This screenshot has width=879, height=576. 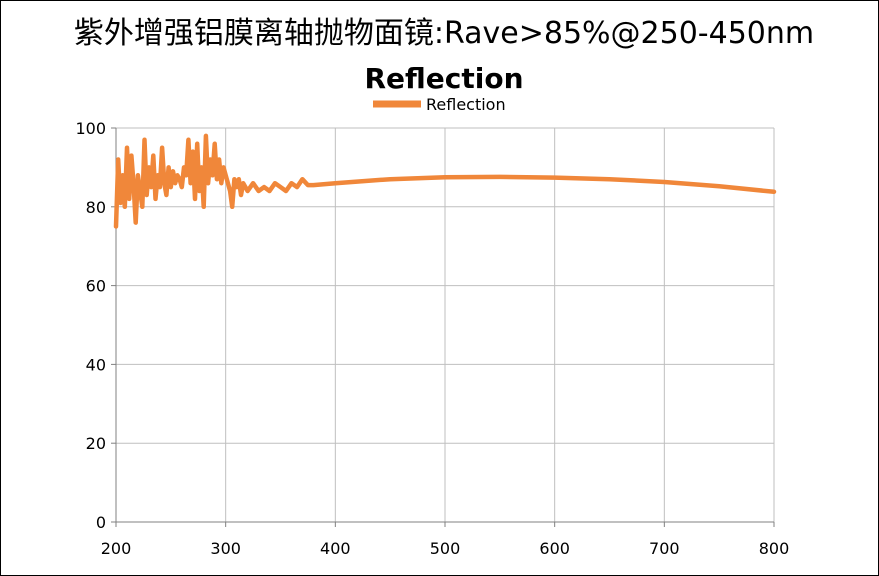 What do you see at coordinates (96, 286) in the screenshot?
I see `y-tick-label: 60` at bounding box center [96, 286].